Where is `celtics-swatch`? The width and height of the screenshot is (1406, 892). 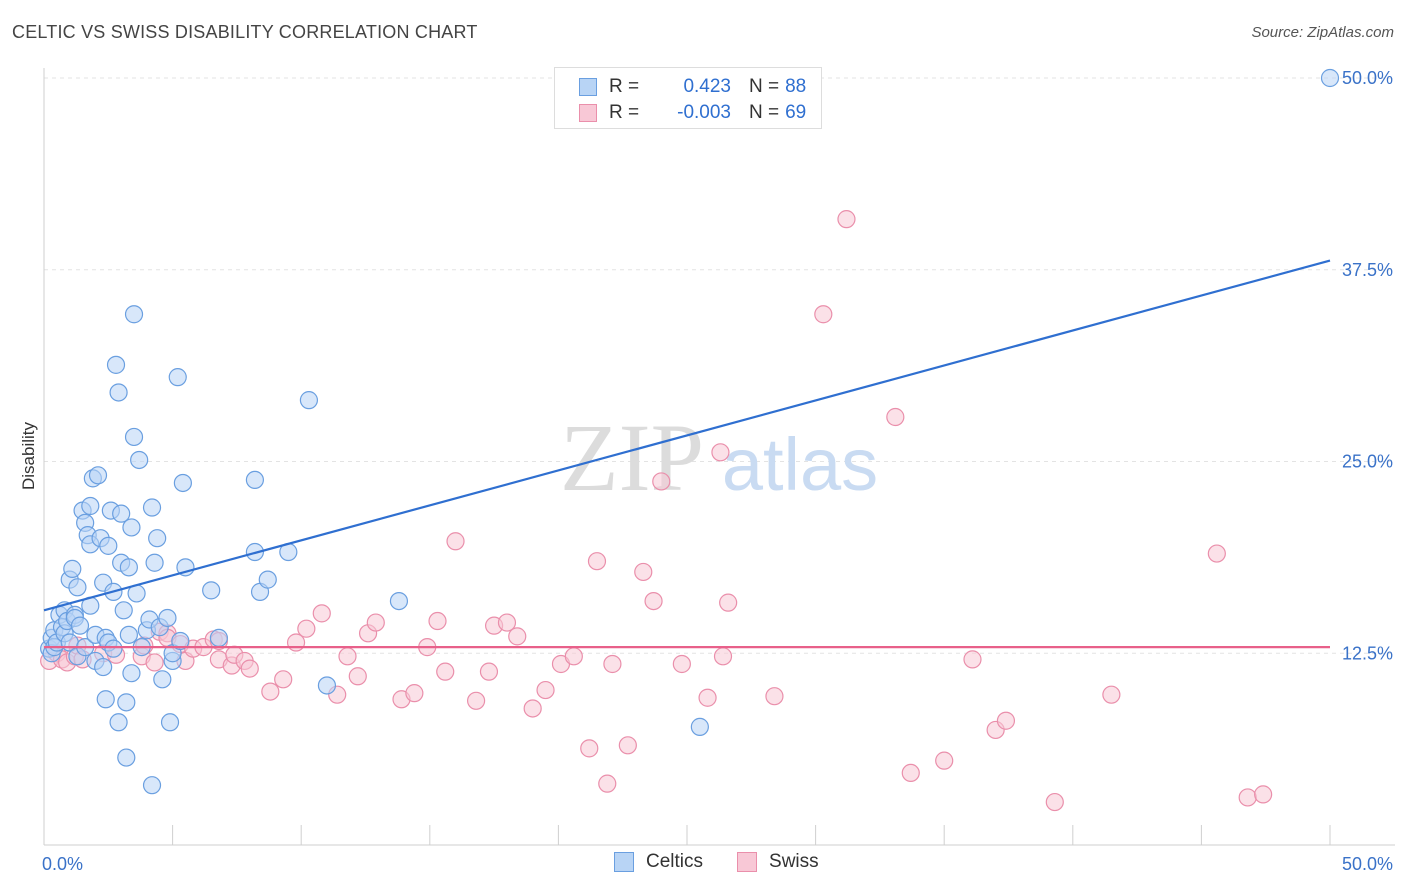
celtics-swatch is located at coordinates (588, 87).